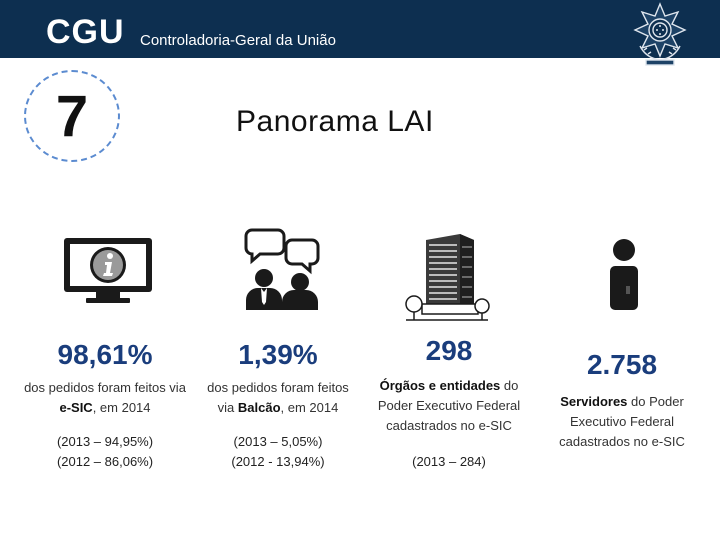 Image resolution: width=720 pixels, height=540 pixels. Describe the element at coordinates (108, 270) in the screenshot. I see `computer-info-icon` at that location.